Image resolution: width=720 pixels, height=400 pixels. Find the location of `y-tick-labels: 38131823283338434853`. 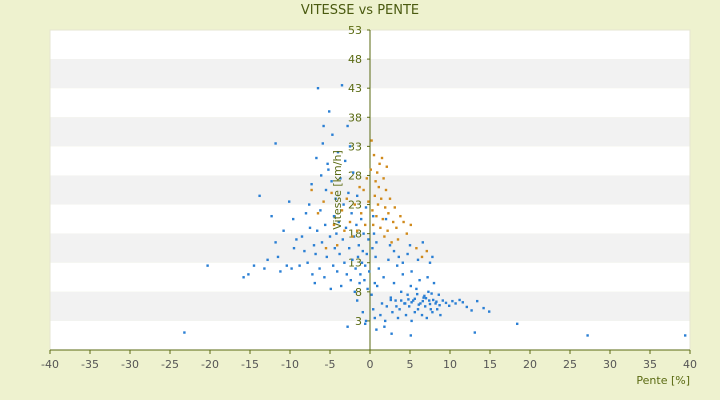

y-tick-labels: 38131823283338434853 is located at coordinates (355, 176).